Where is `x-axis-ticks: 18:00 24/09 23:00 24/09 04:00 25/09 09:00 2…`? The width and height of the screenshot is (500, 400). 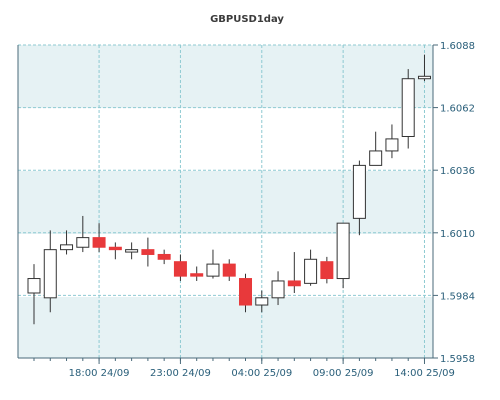 x-axis-ticks: 18:00 24/09 23:00 24/09 04:00 25/09 09:00 2… is located at coordinates (244, 368).